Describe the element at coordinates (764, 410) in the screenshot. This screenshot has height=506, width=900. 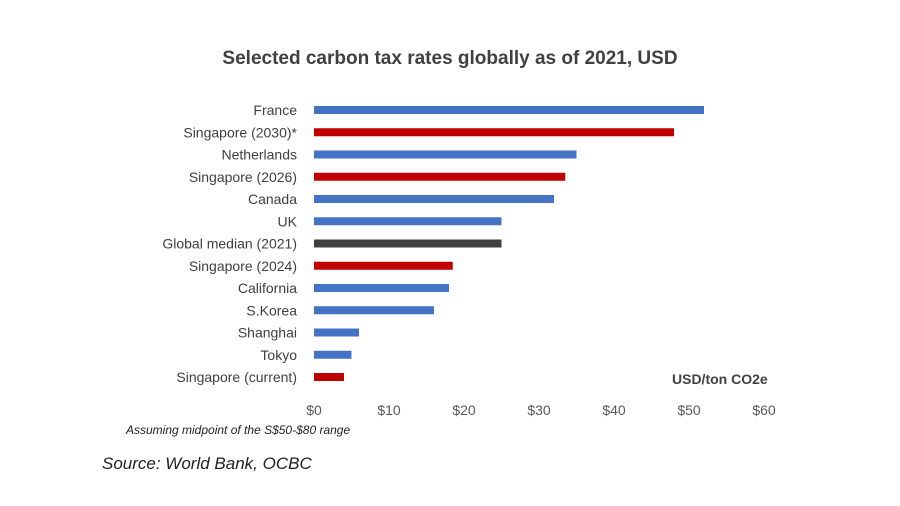
I see `x-tick-label: $60` at that location.